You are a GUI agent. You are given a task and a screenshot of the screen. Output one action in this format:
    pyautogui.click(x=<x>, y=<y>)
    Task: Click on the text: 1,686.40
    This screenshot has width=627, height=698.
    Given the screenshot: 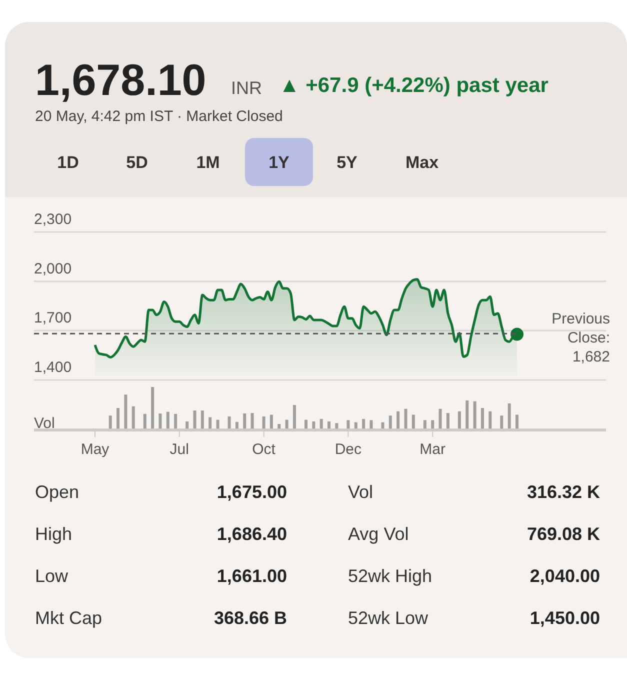 What is the action you would take?
    pyautogui.click(x=251, y=534)
    